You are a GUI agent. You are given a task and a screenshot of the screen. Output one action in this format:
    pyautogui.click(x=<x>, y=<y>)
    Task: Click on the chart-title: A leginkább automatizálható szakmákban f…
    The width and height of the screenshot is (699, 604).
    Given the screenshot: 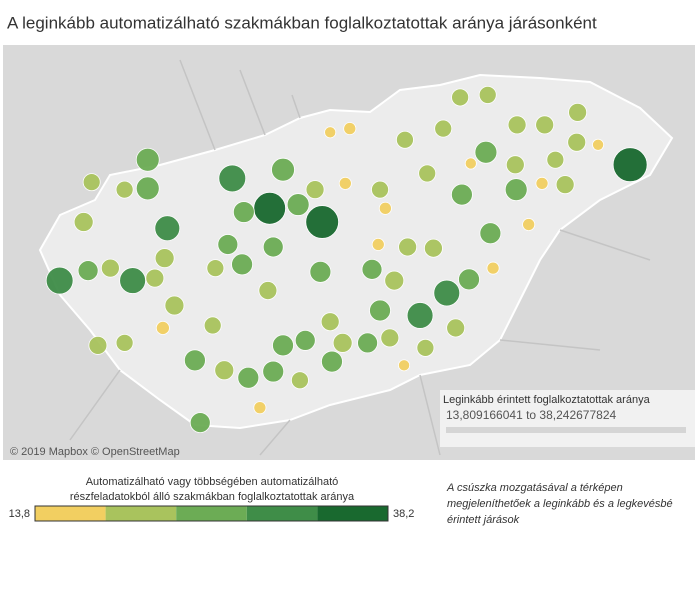 What is the action you would take?
    pyautogui.click(x=302, y=22)
    